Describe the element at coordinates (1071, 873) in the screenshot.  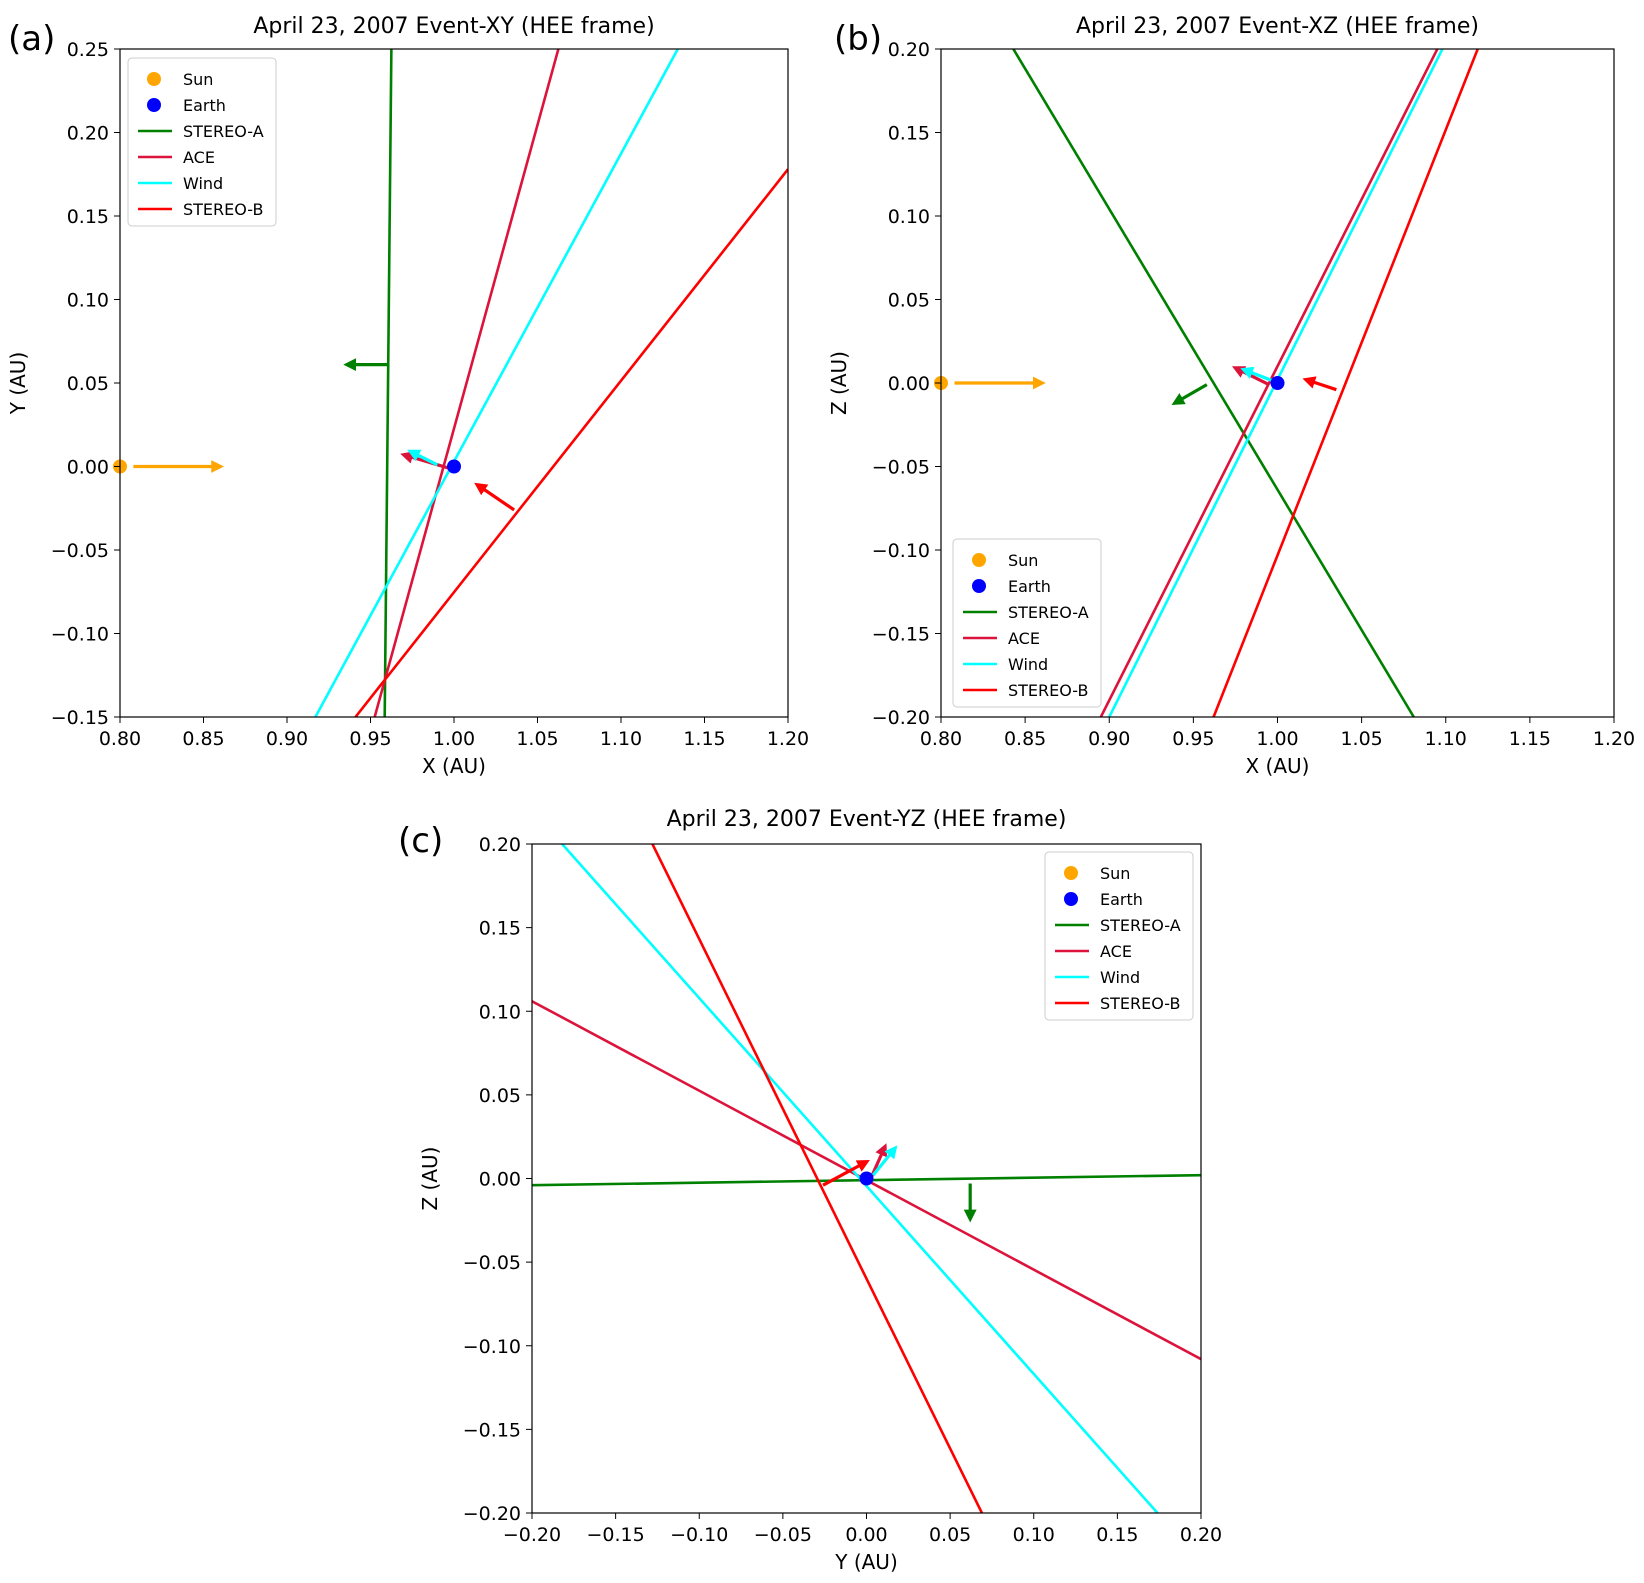
I see `panel-c-legend-marker-sun` at that location.